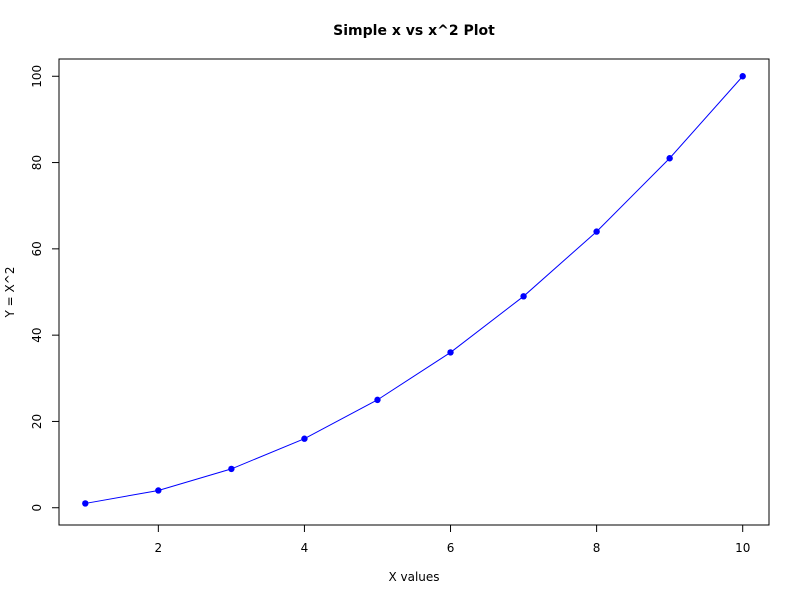 The width and height of the screenshot is (800, 600). What do you see at coordinates (597, 548) in the screenshot?
I see `x-tick-label: 8` at bounding box center [597, 548].